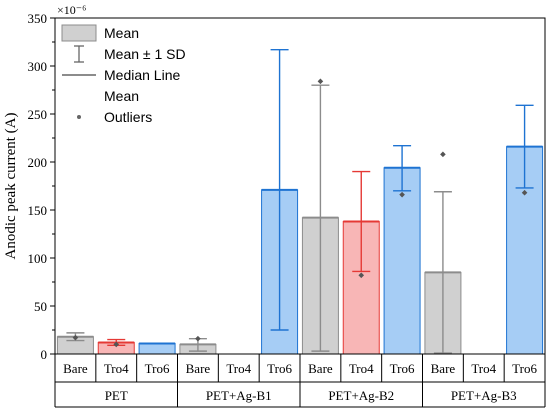 The height and width of the screenshot is (413, 550). What do you see at coordinates (38, 66) in the screenshot?
I see `y-tick-label: 300` at bounding box center [38, 66].